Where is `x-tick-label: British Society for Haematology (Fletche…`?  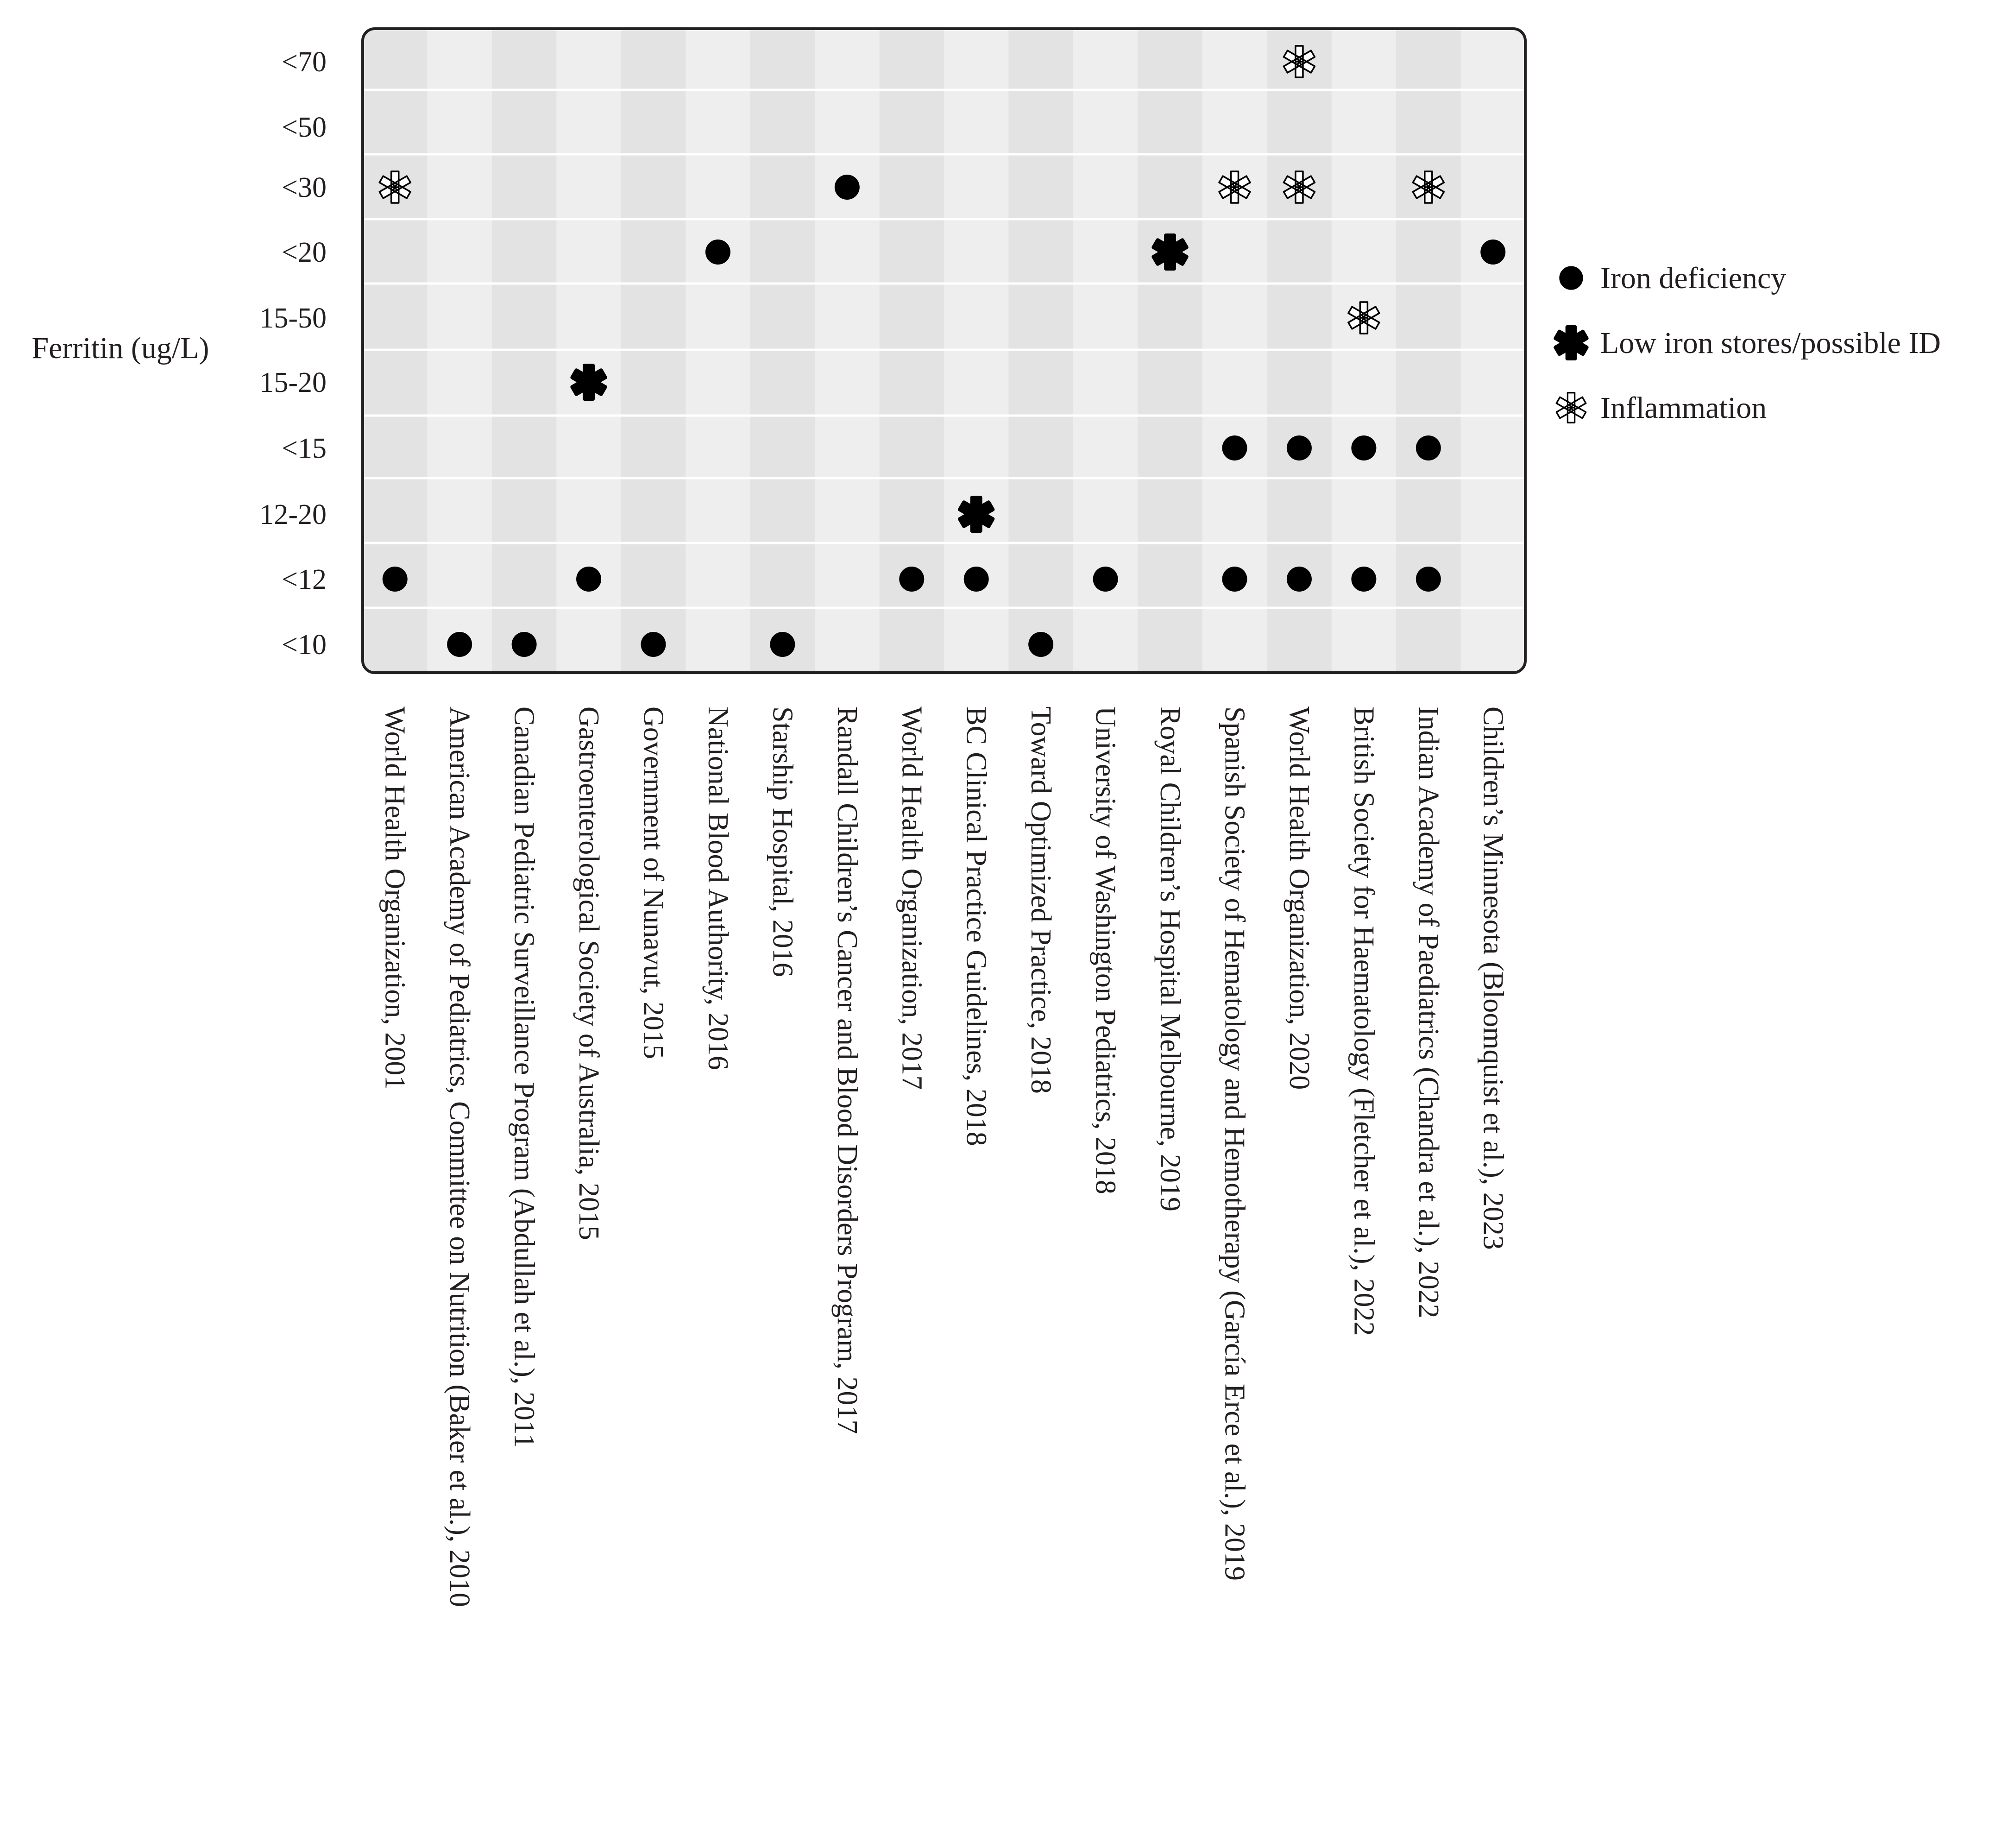 x-tick-label: British Society for Haematology (Fletche… is located at coordinates (1363, 1021).